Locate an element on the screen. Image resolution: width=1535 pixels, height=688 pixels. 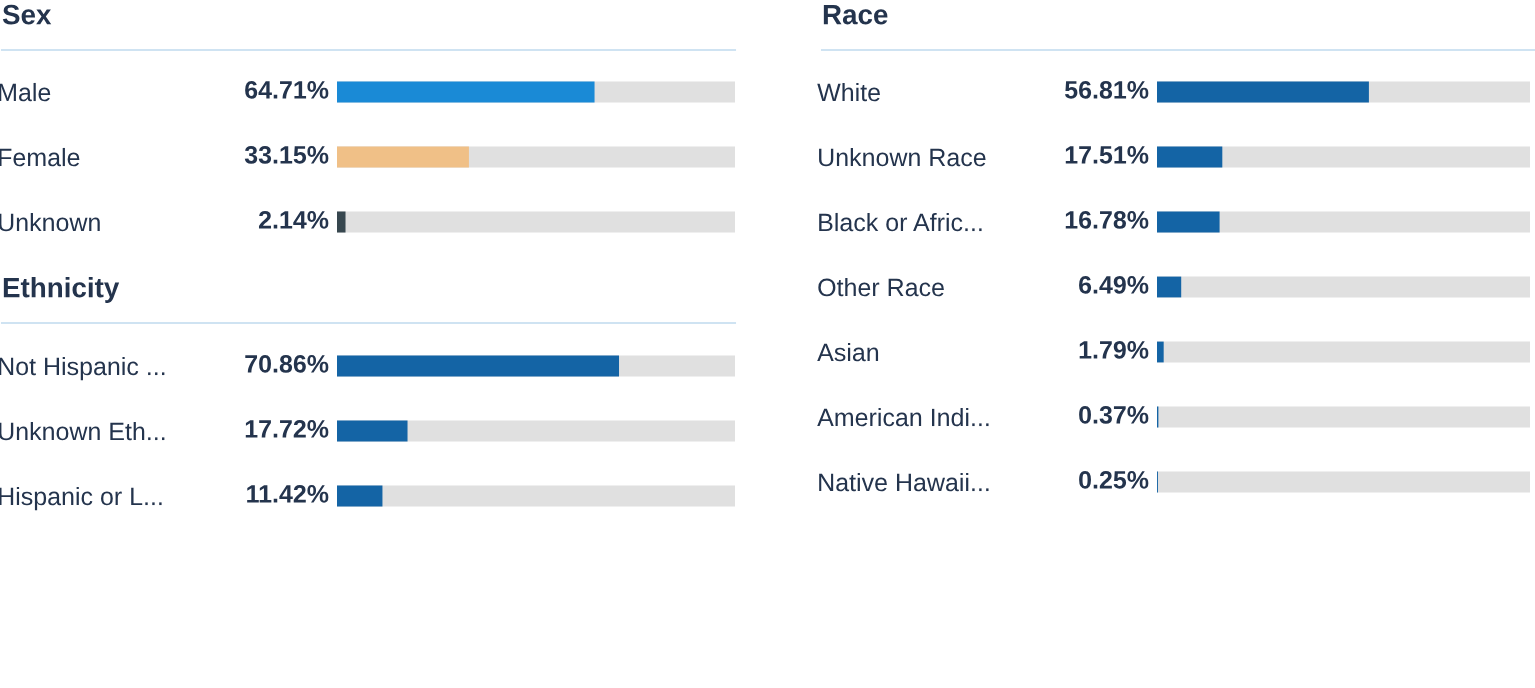
data-label: 2.14% is located at coordinates (293, 220).